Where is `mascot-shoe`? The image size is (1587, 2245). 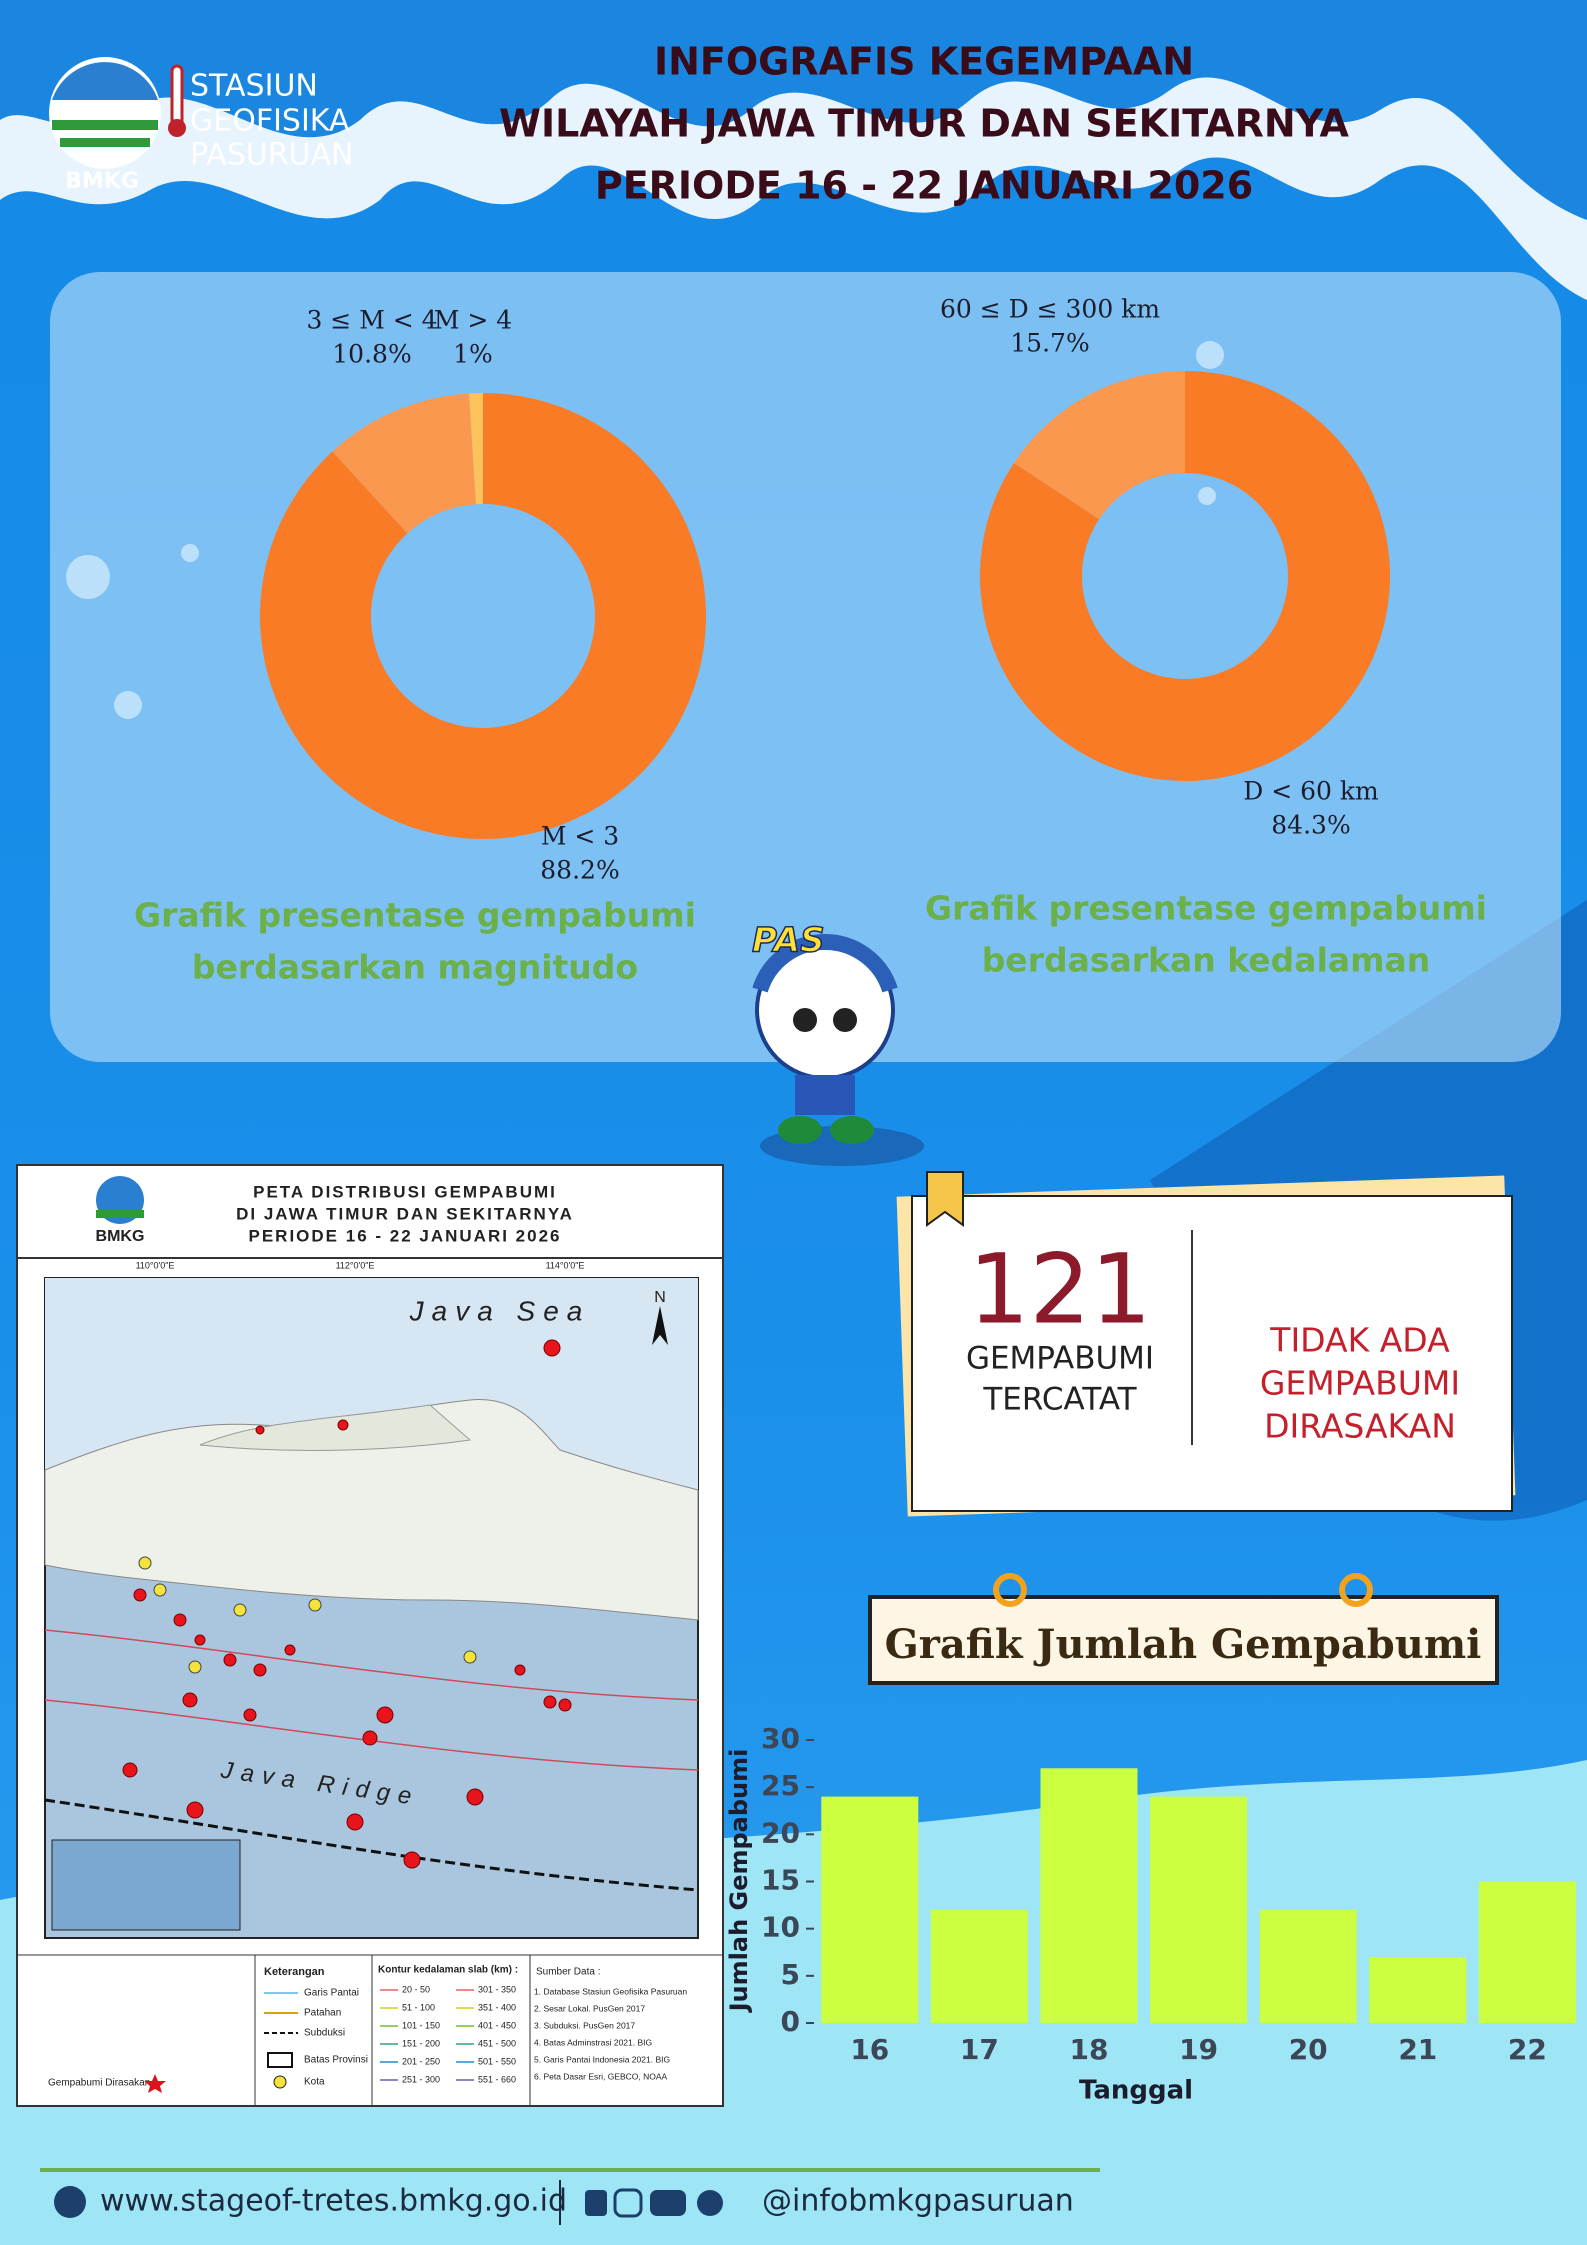
mascot-shoe is located at coordinates (852, 1130).